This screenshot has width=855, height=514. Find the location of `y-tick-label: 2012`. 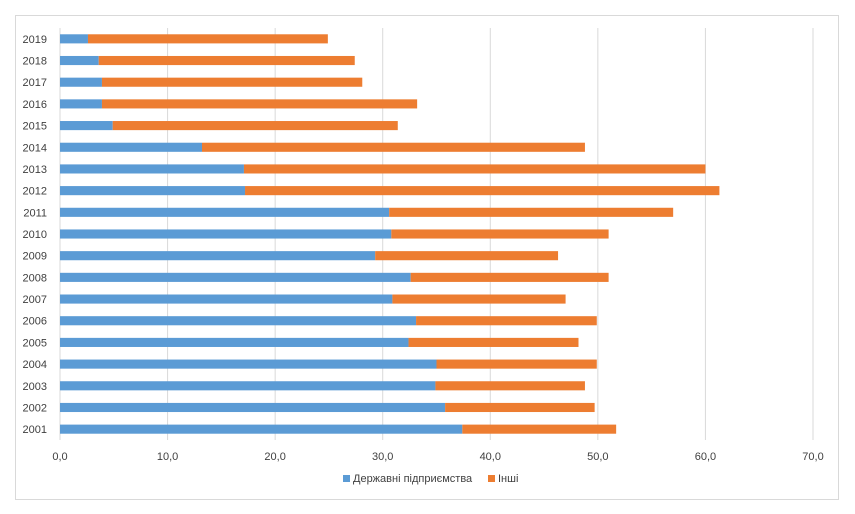

y-tick-label: 2012 is located at coordinates (35, 192).